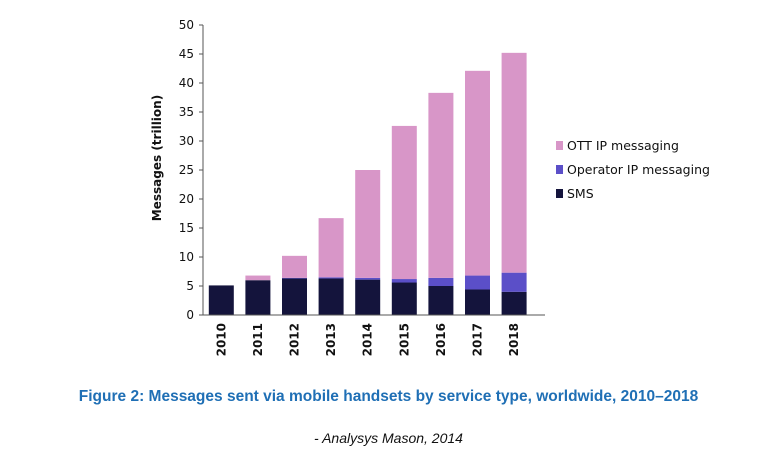 Image resolution: width=777 pixels, height=449 pixels. Describe the element at coordinates (477, 282) in the screenshot. I see `bar-operator-ip-messaging-2017` at that location.